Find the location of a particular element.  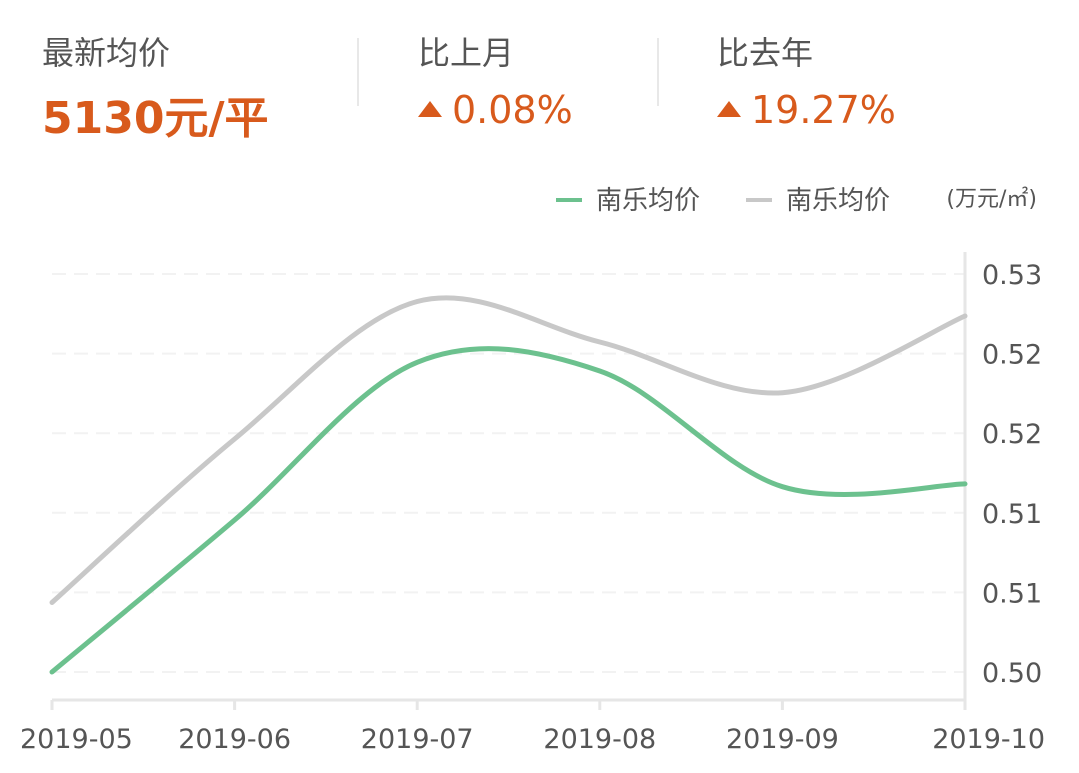

year-change-value: 19.27% is located at coordinates (823, 110).